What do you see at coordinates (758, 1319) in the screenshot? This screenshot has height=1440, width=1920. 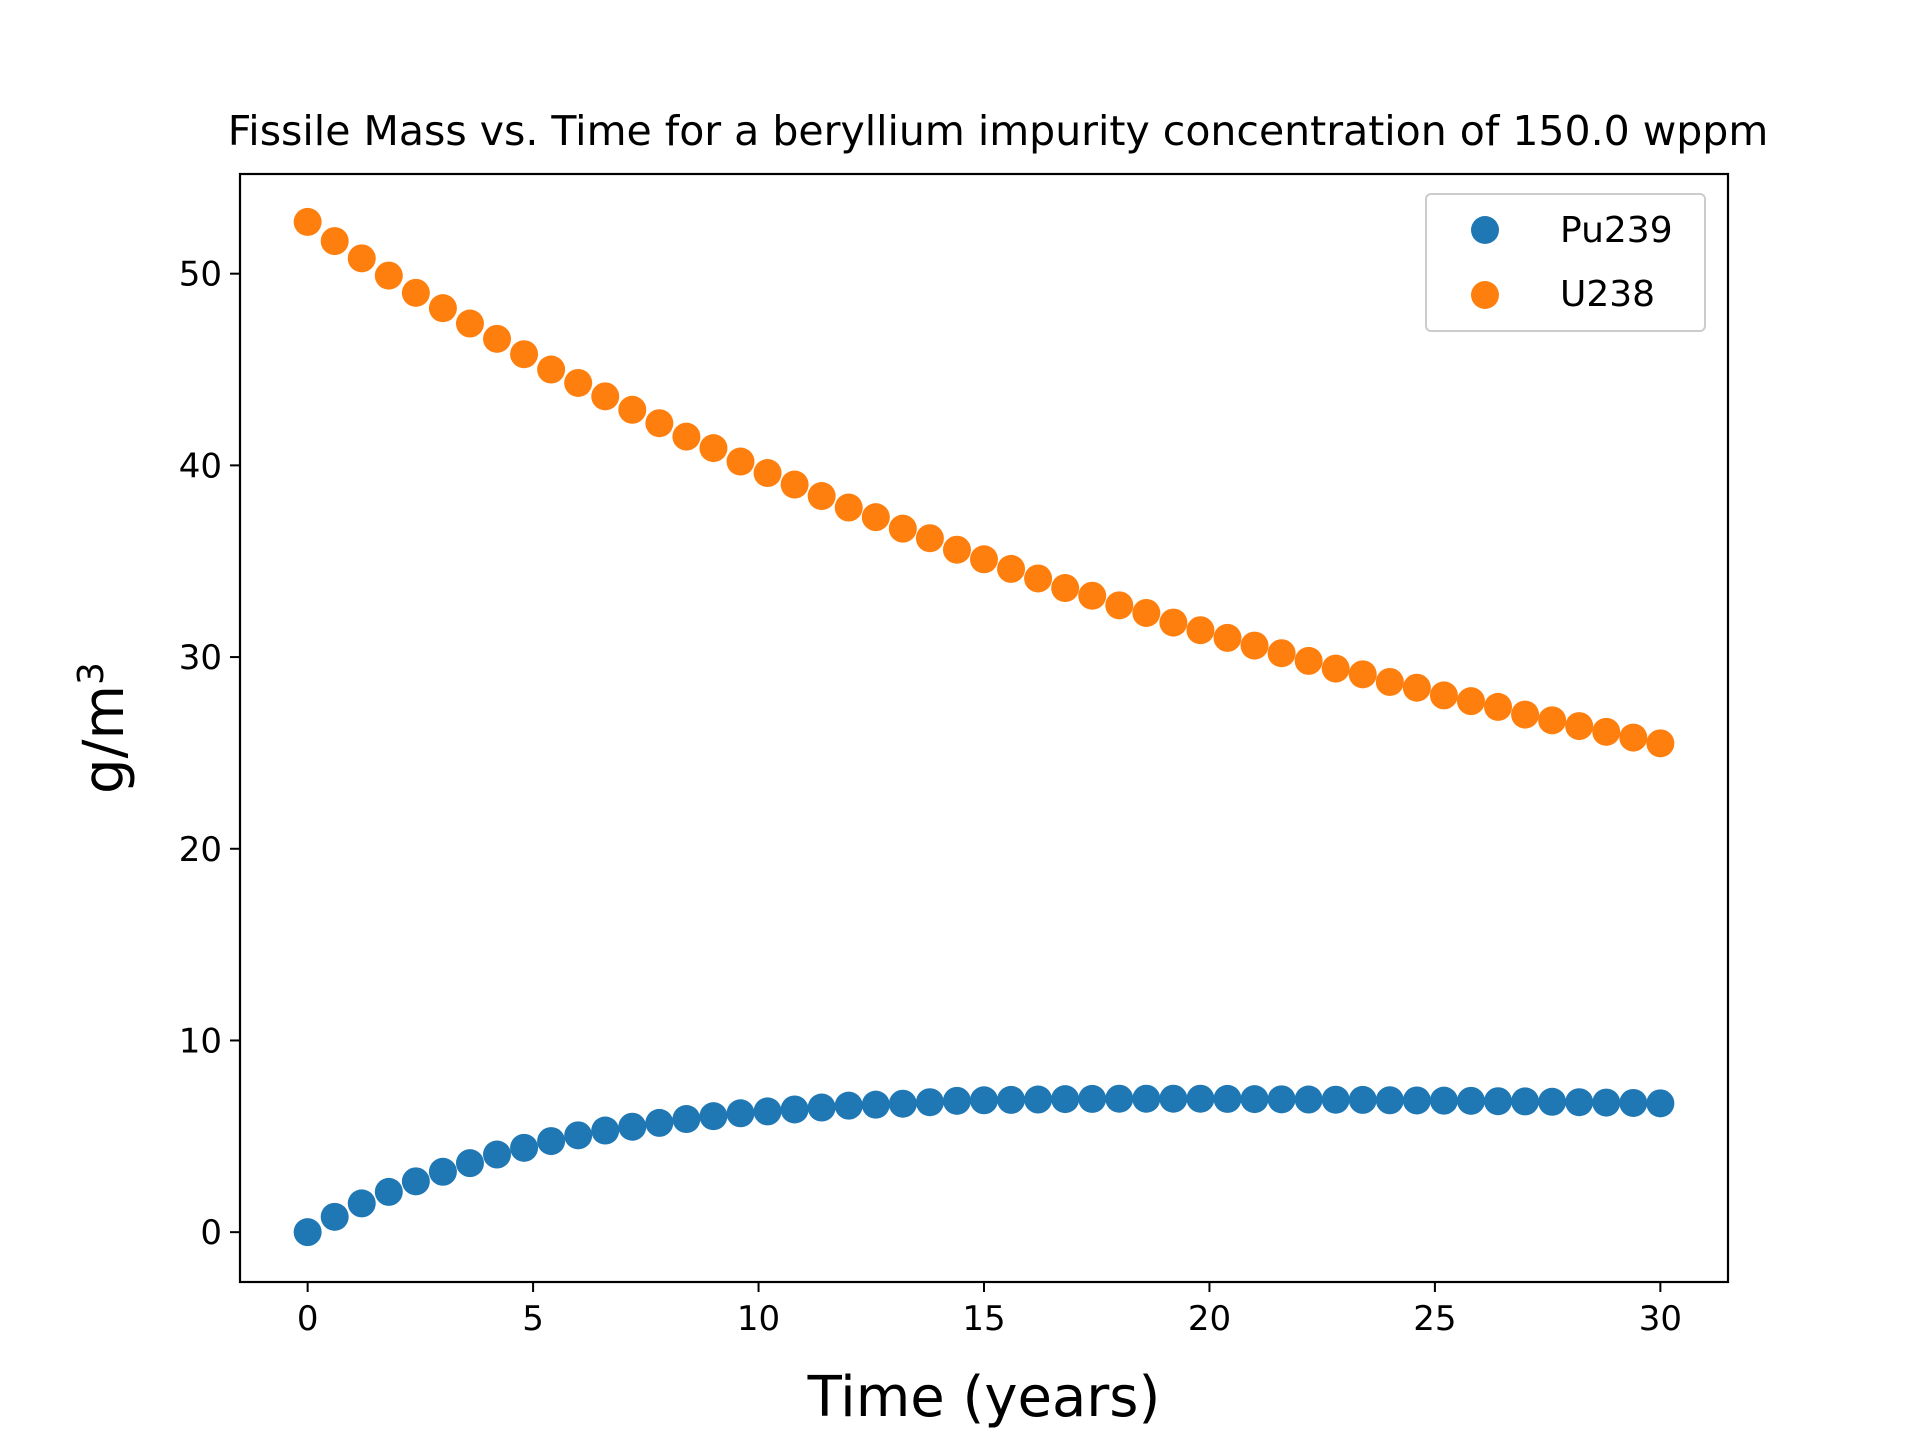 I see `x-tick-label: 10` at bounding box center [758, 1319].